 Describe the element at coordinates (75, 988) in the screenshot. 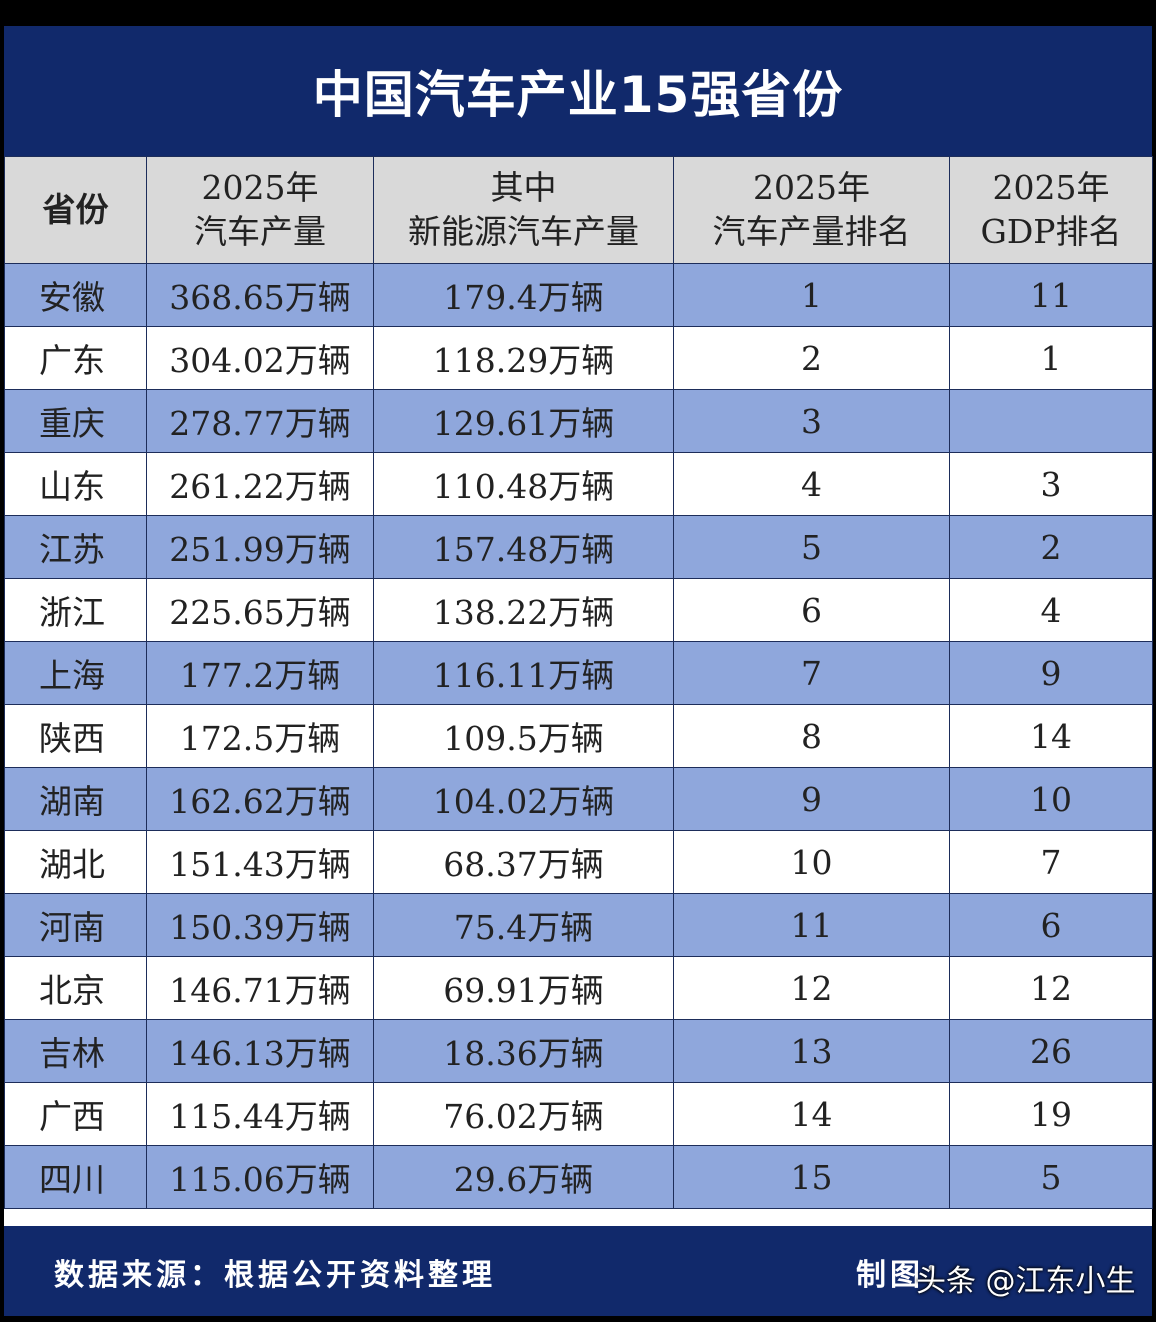

I see `province-cell: 北京` at that location.